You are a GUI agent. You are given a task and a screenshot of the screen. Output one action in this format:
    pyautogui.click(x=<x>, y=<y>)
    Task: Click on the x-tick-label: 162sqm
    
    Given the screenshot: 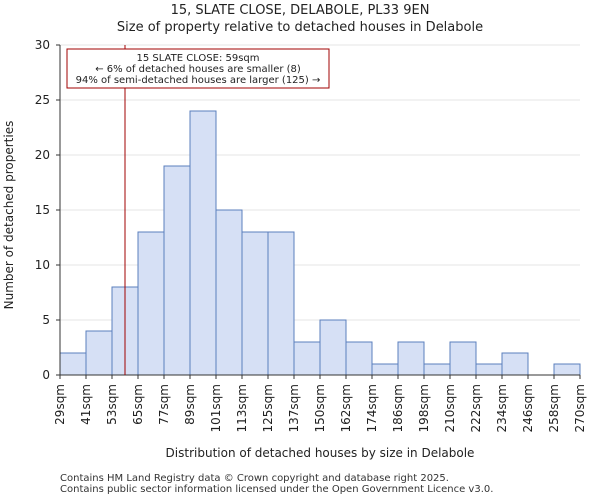 What is the action you would take?
    pyautogui.click(x=346, y=408)
    